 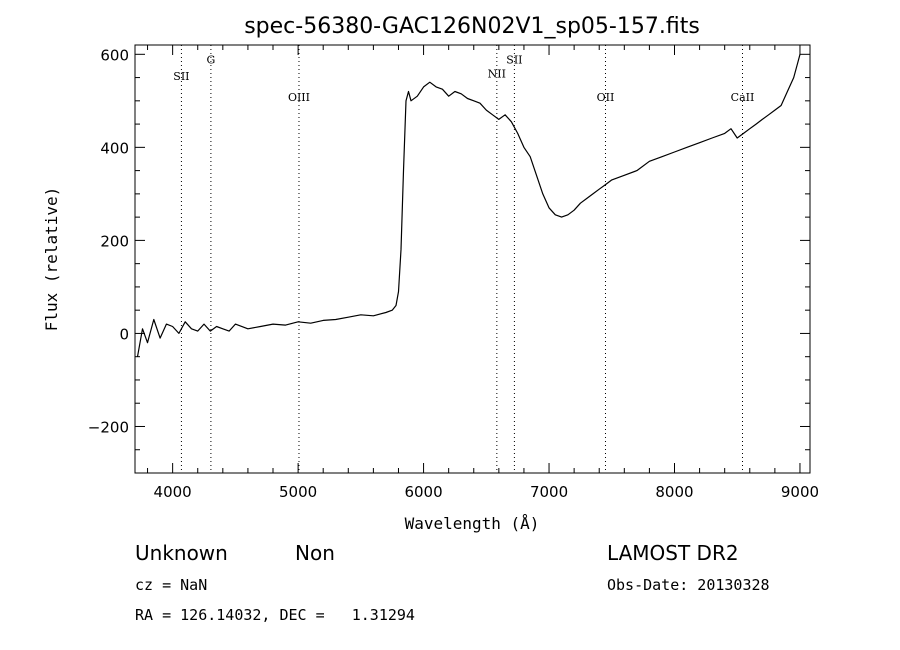 What do you see at coordinates (275, 615) in the screenshot?
I see `radec-text: RA = 126.14032, DEC = 1.31294` at bounding box center [275, 615].